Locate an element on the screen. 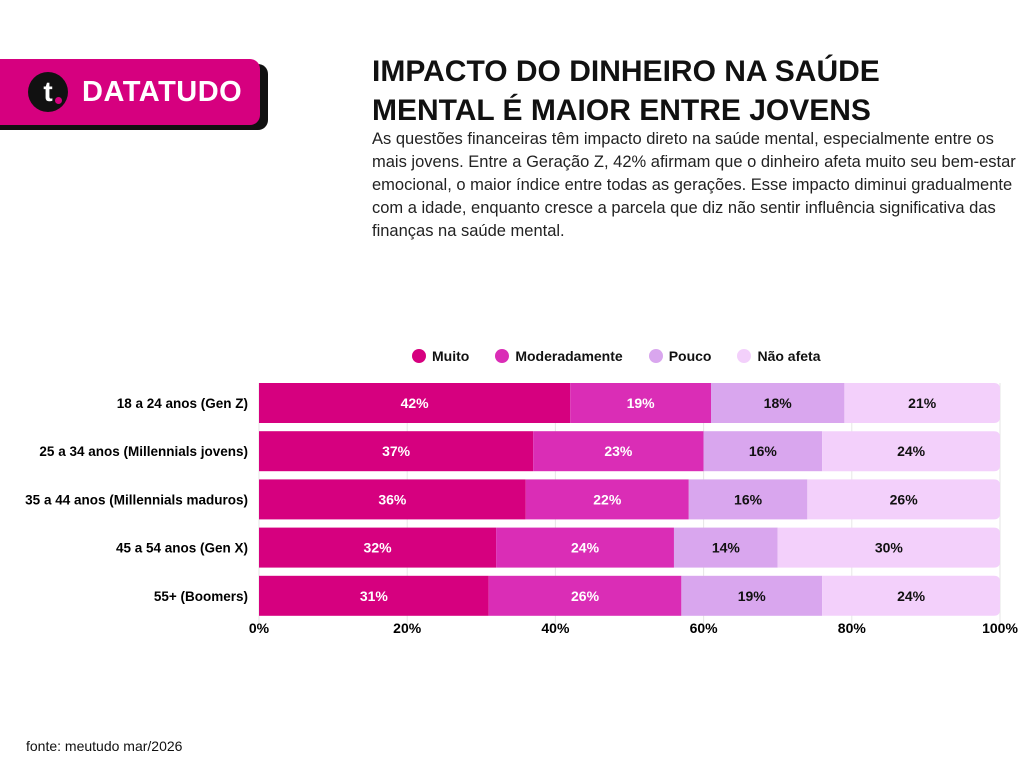  data-label: 32% is located at coordinates (378, 548).